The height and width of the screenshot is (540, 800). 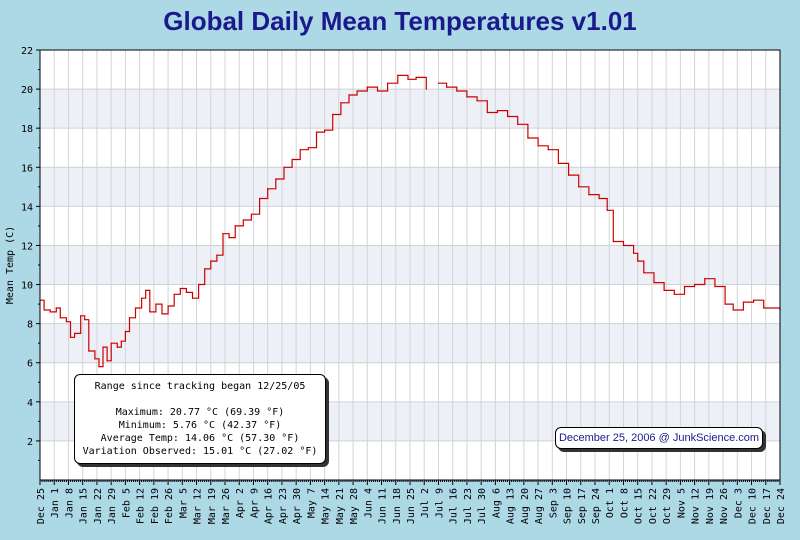 I want to click on x-tick-label: Nov 26, so click(x=724, y=506).